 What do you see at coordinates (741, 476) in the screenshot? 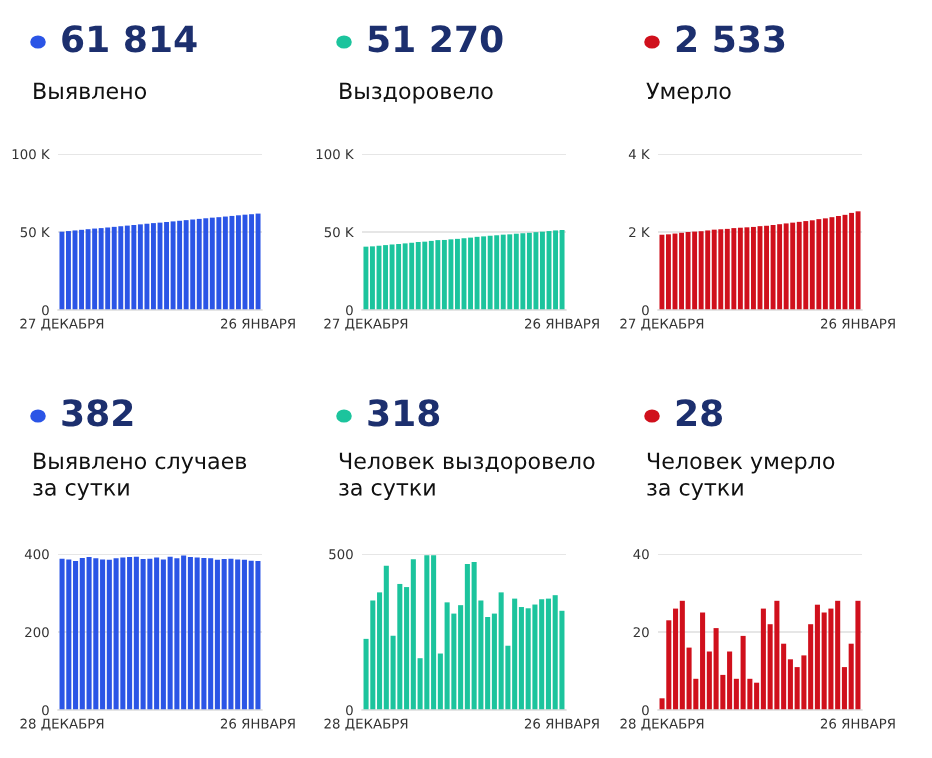
I see `chart-subtitle: Человек умерло за сутки` at bounding box center [741, 476].